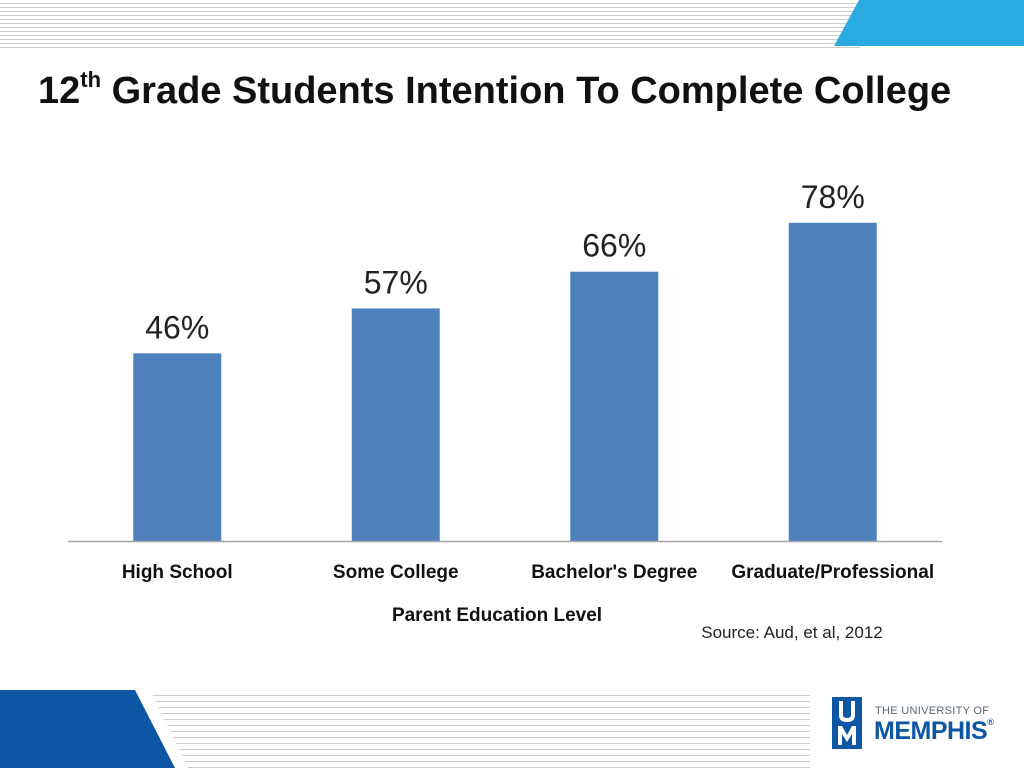  What do you see at coordinates (929, 23) in the screenshot?
I see `top-accent-shape` at bounding box center [929, 23].